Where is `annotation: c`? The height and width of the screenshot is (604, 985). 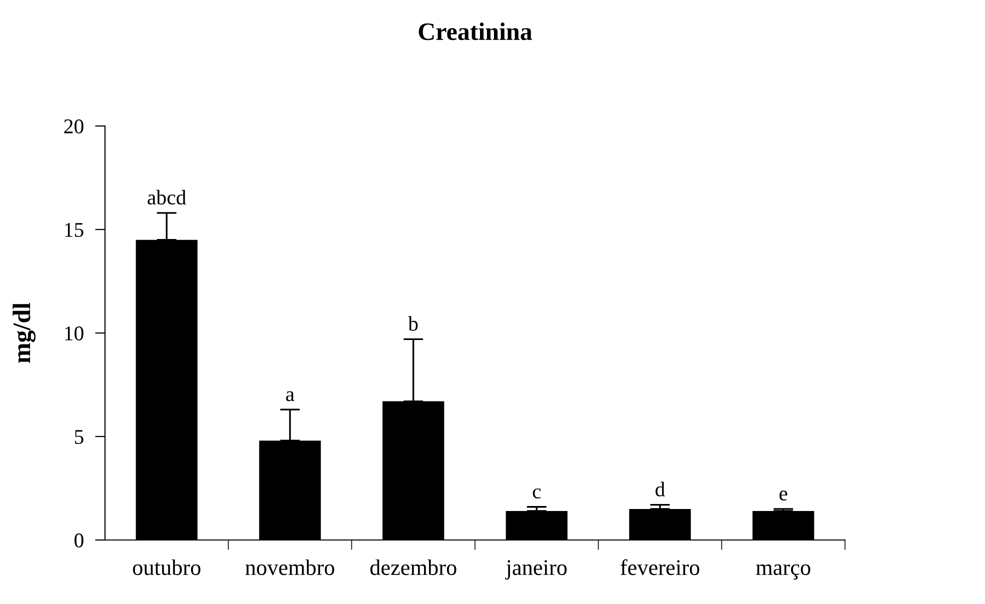 annotation: c is located at coordinates (536, 493).